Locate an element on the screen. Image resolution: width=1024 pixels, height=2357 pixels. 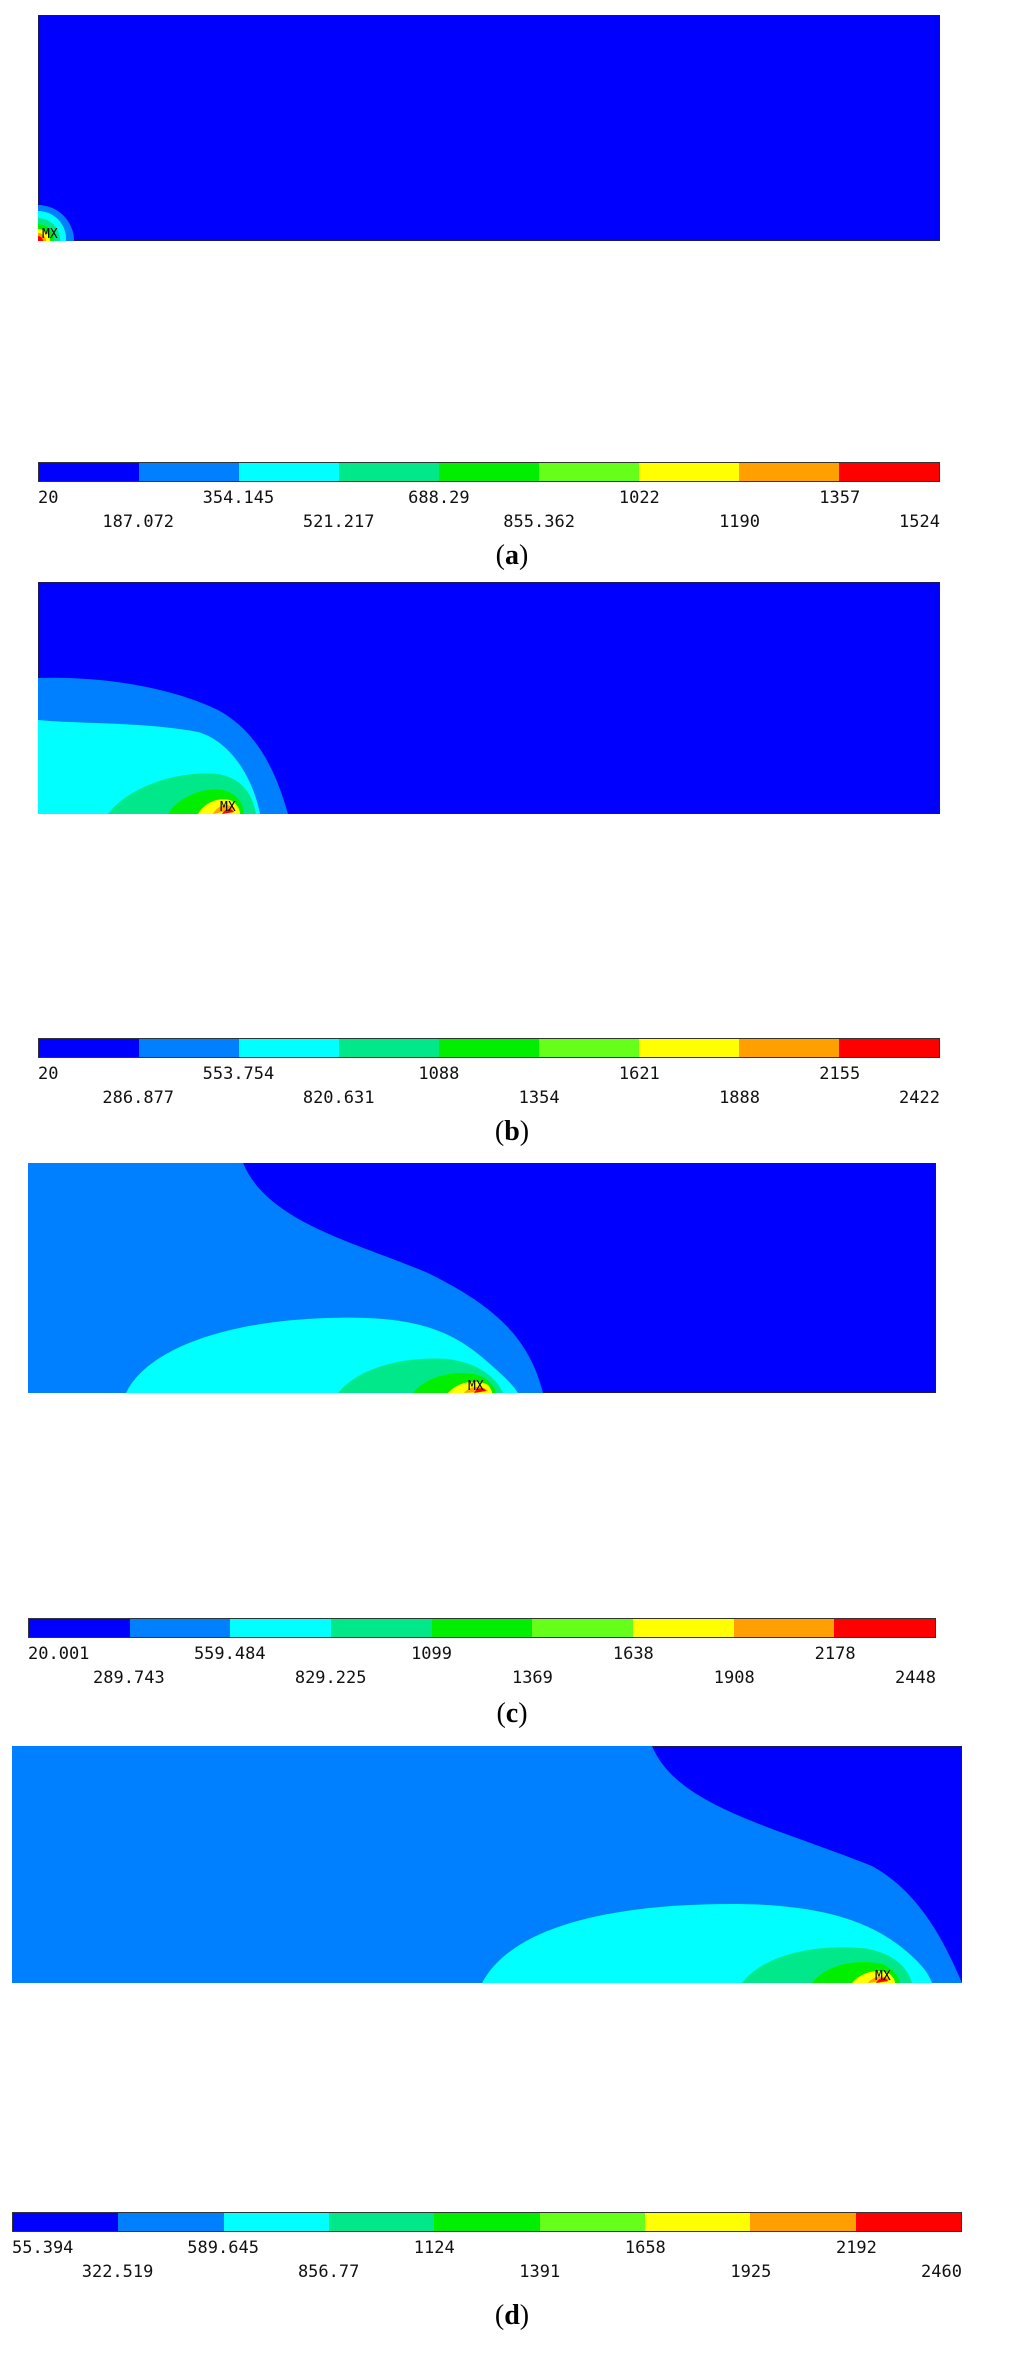
legend-label: 2422 is located at coordinates (919, 1098).